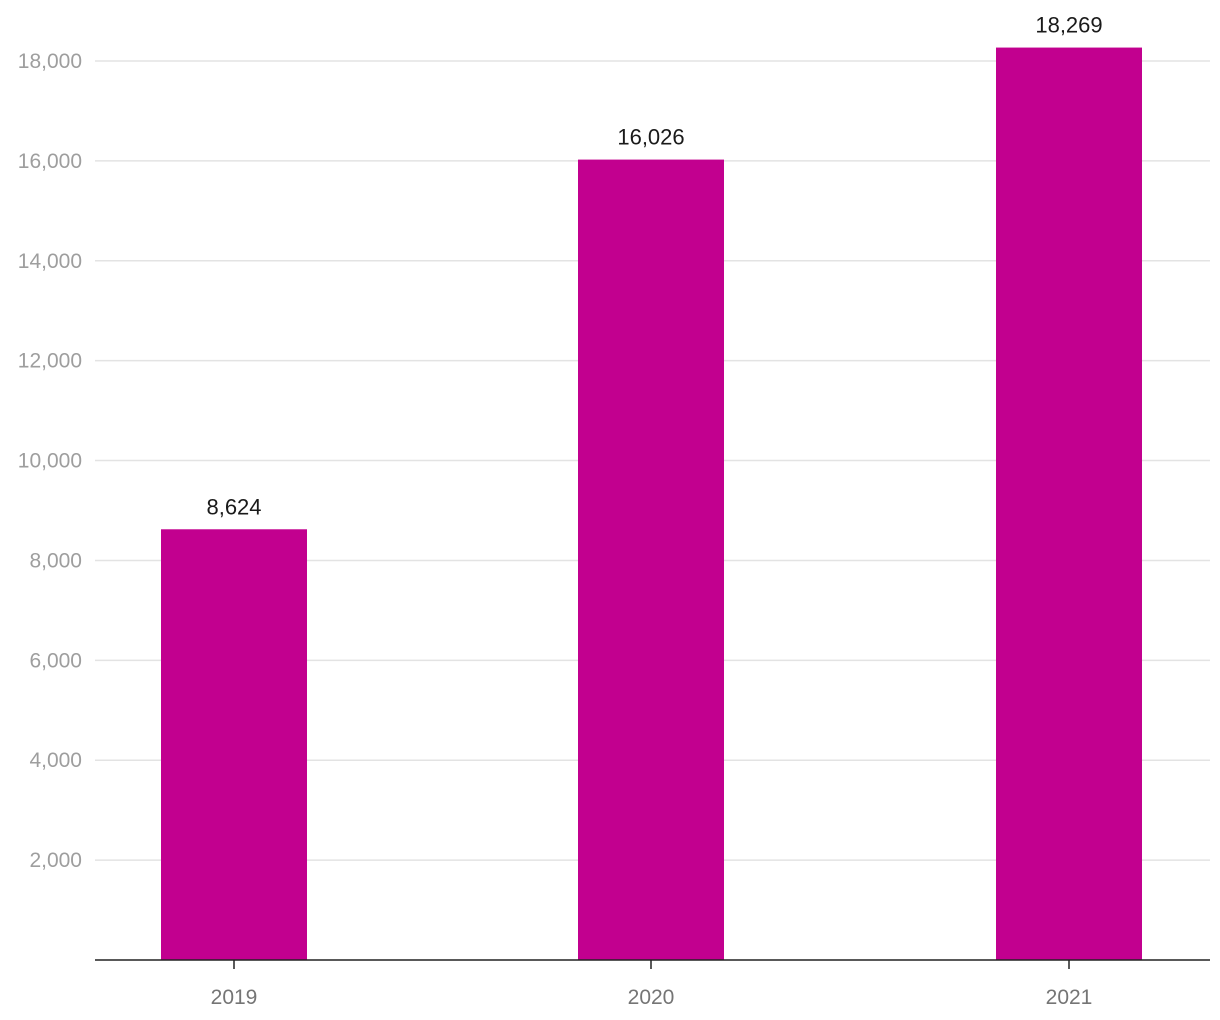 The width and height of the screenshot is (1220, 1020). I want to click on x-tick-label-2021: 2021, so click(1069, 997).